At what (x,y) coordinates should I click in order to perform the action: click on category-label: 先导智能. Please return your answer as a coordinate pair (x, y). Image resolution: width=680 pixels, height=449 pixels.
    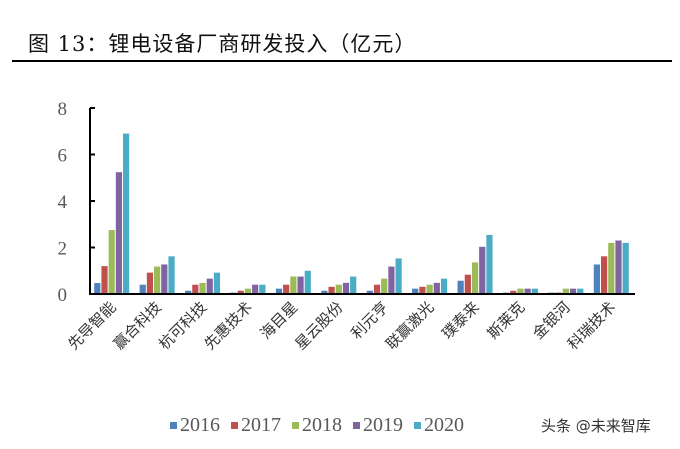
    Looking at the image, I should click on (91, 325).